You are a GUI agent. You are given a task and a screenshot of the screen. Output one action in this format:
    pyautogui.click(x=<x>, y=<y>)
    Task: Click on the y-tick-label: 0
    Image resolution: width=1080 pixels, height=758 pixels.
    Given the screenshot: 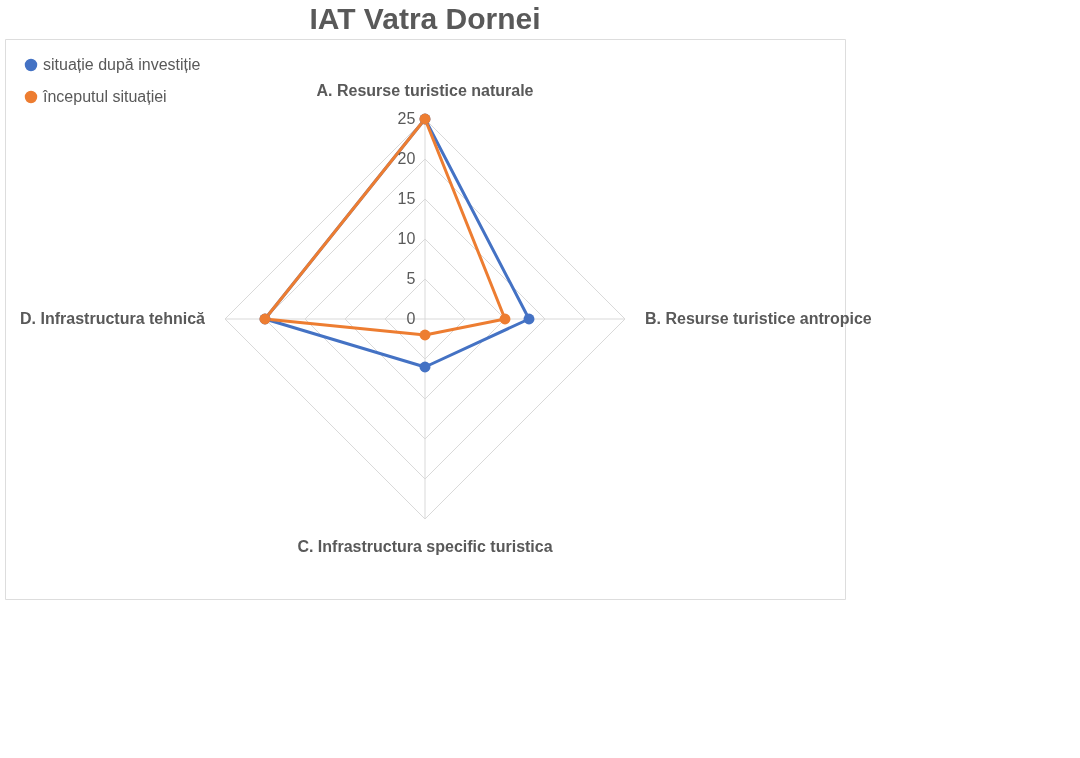 What is the action you would take?
    pyautogui.click(x=411, y=318)
    